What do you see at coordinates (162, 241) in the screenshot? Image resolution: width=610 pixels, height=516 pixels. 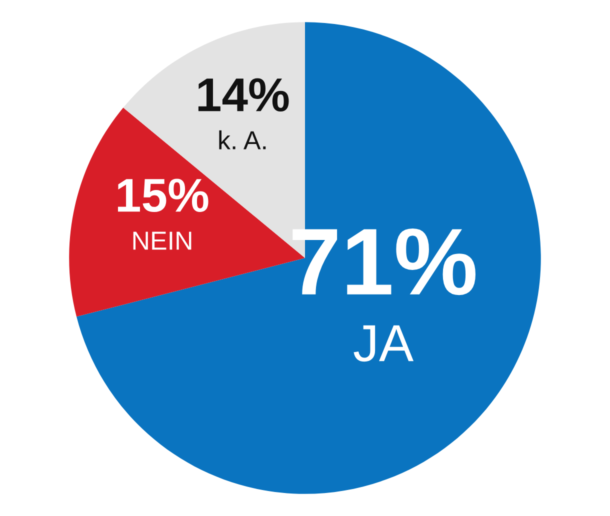 I see `slice-label: NEIN` at bounding box center [162, 241].